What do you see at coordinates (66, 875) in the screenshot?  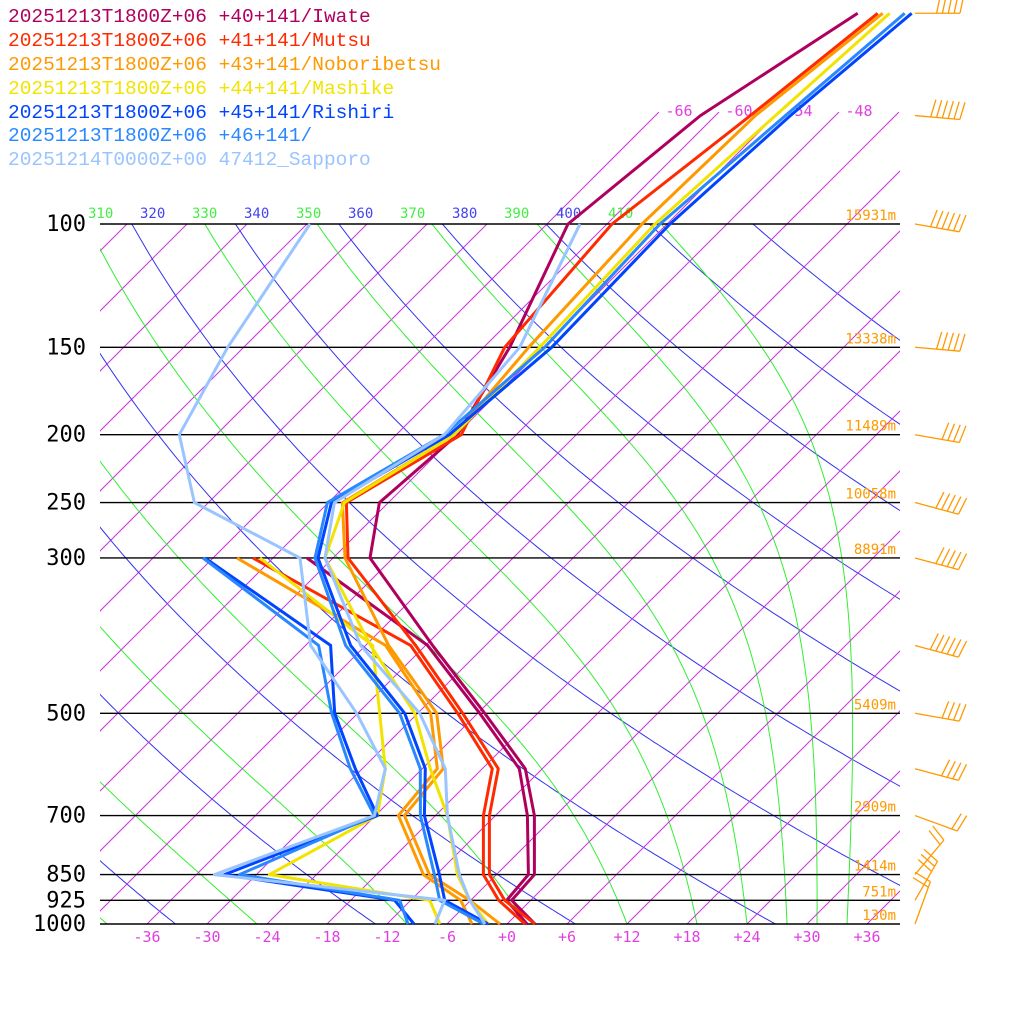 I see `pressure-label: 850` at bounding box center [66, 875].